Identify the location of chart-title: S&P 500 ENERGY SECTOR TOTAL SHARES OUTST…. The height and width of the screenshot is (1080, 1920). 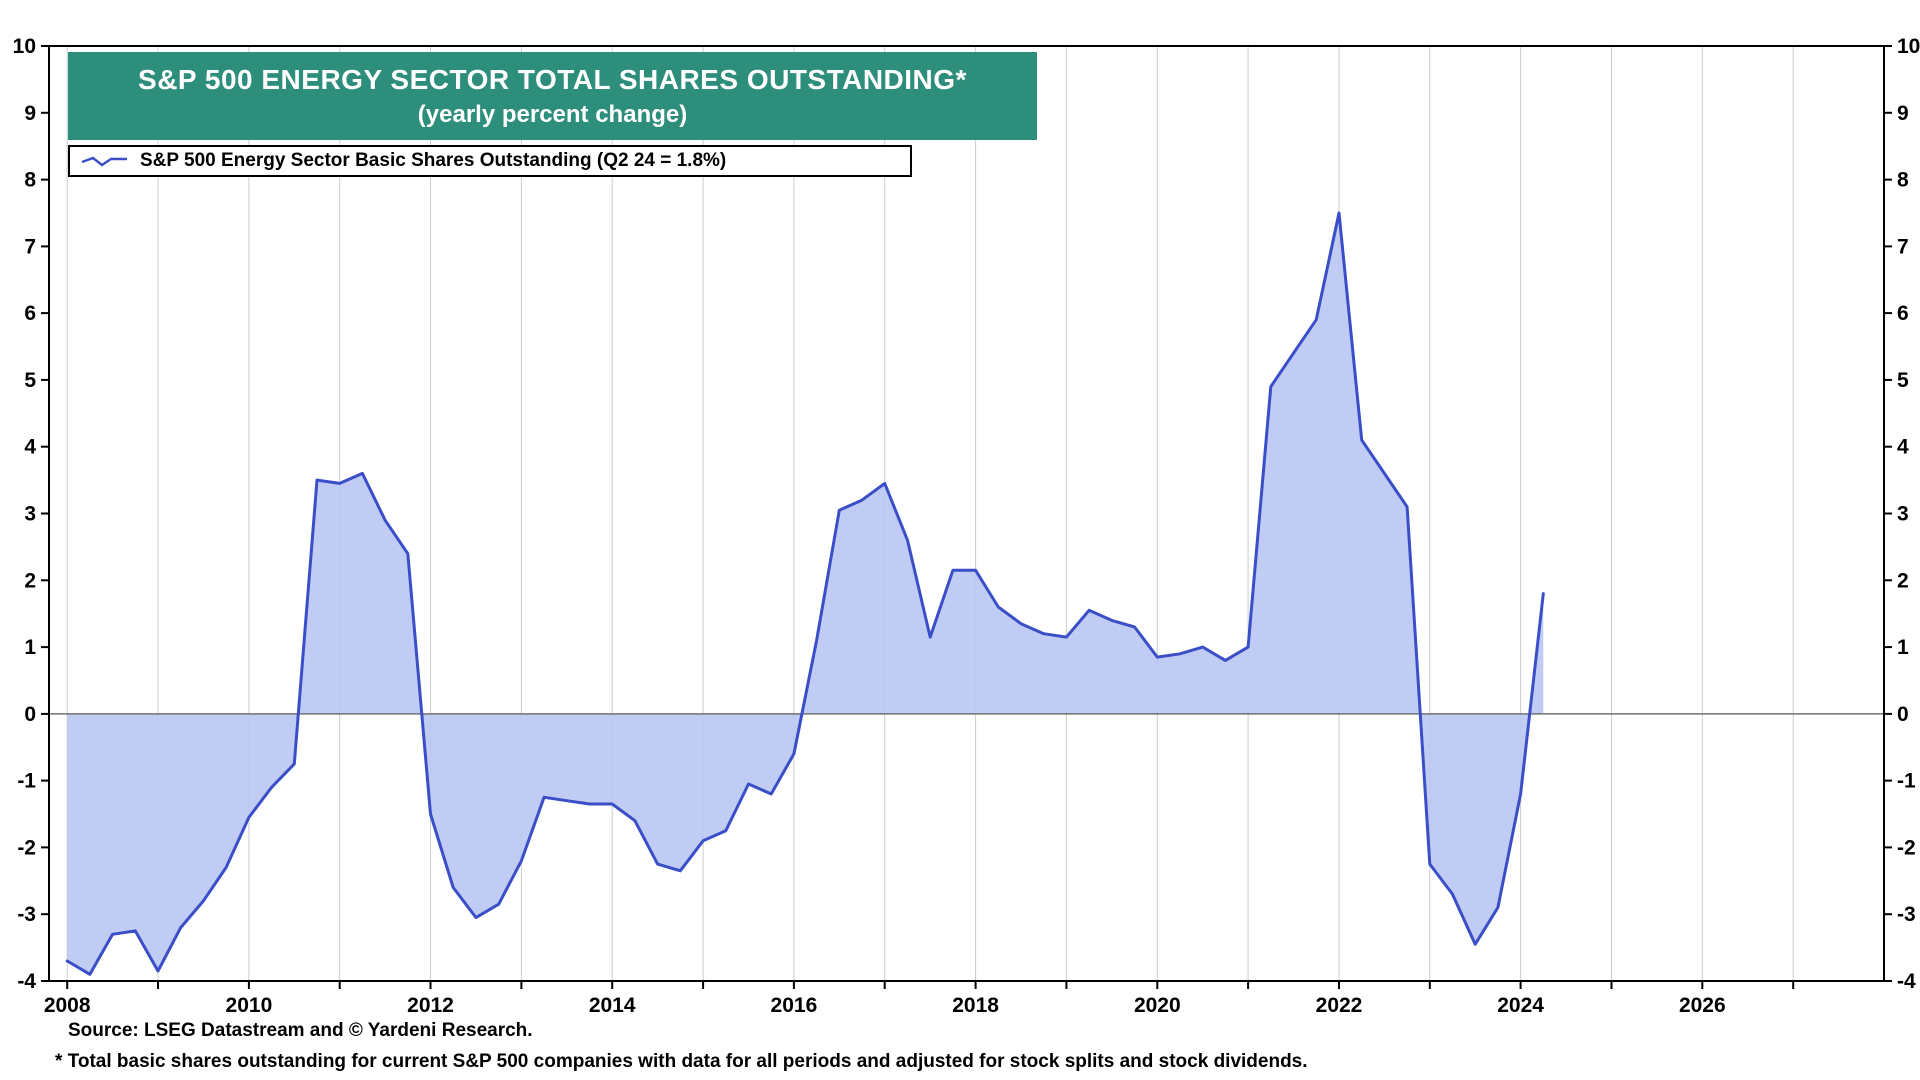
(552, 79).